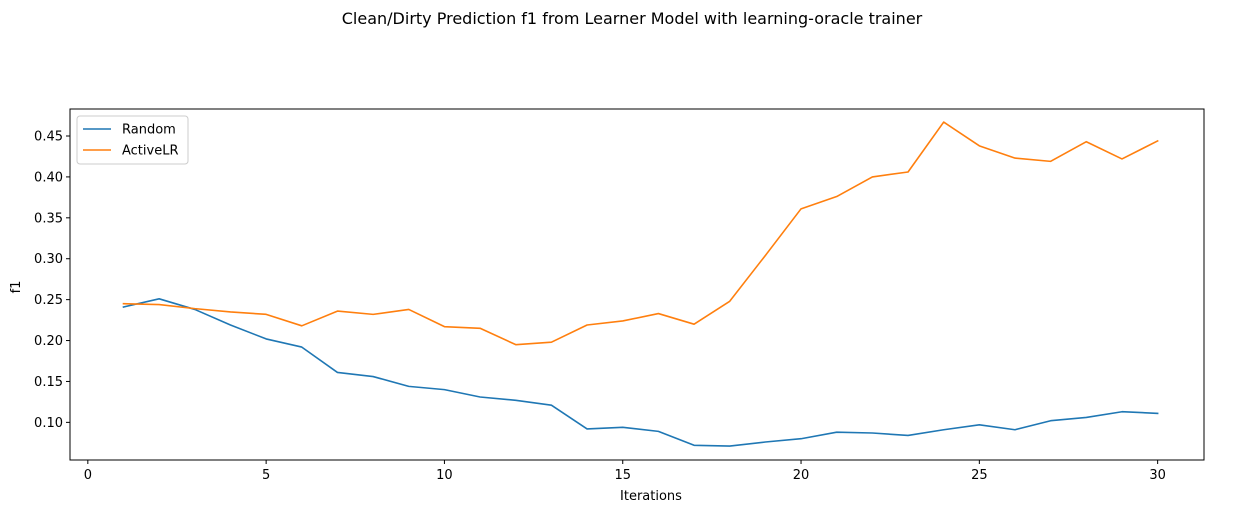 This screenshot has height=513, width=1242. What do you see at coordinates (1157, 475) in the screenshot?
I see `x-tick-label: 30` at bounding box center [1157, 475].